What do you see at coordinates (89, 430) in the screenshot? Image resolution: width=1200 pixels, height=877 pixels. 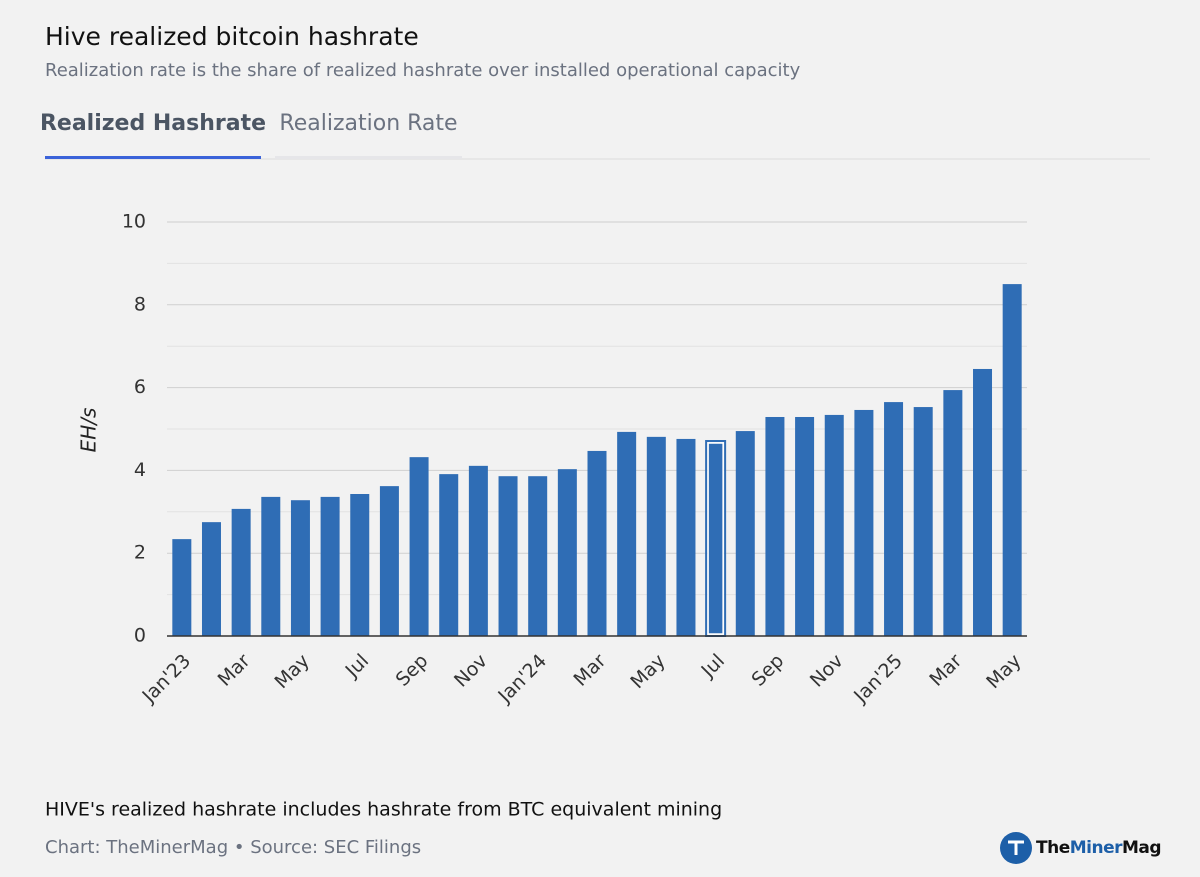 I see `y-axis-label: EH/s` at bounding box center [89, 430].